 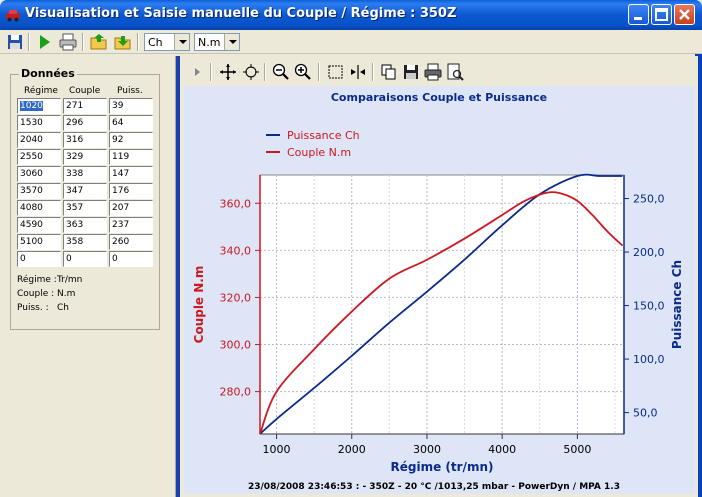 What do you see at coordinates (85, 191) in the screenshot?
I see `table-cell: 347` at bounding box center [85, 191].